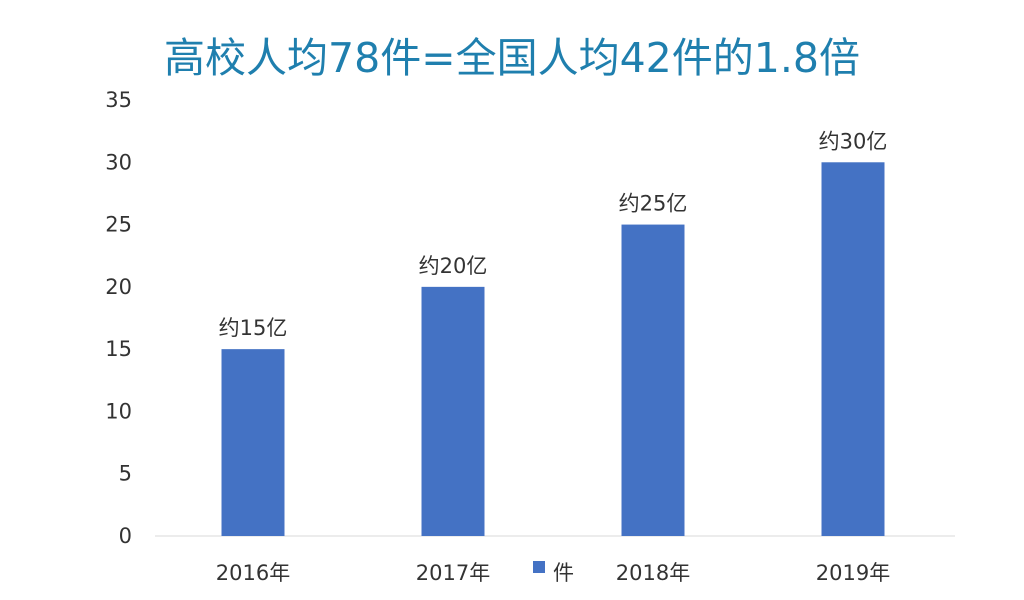  Describe the element at coordinates (253, 573) in the screenshot. I see `x-tick-label-0: 2016年` at that location.